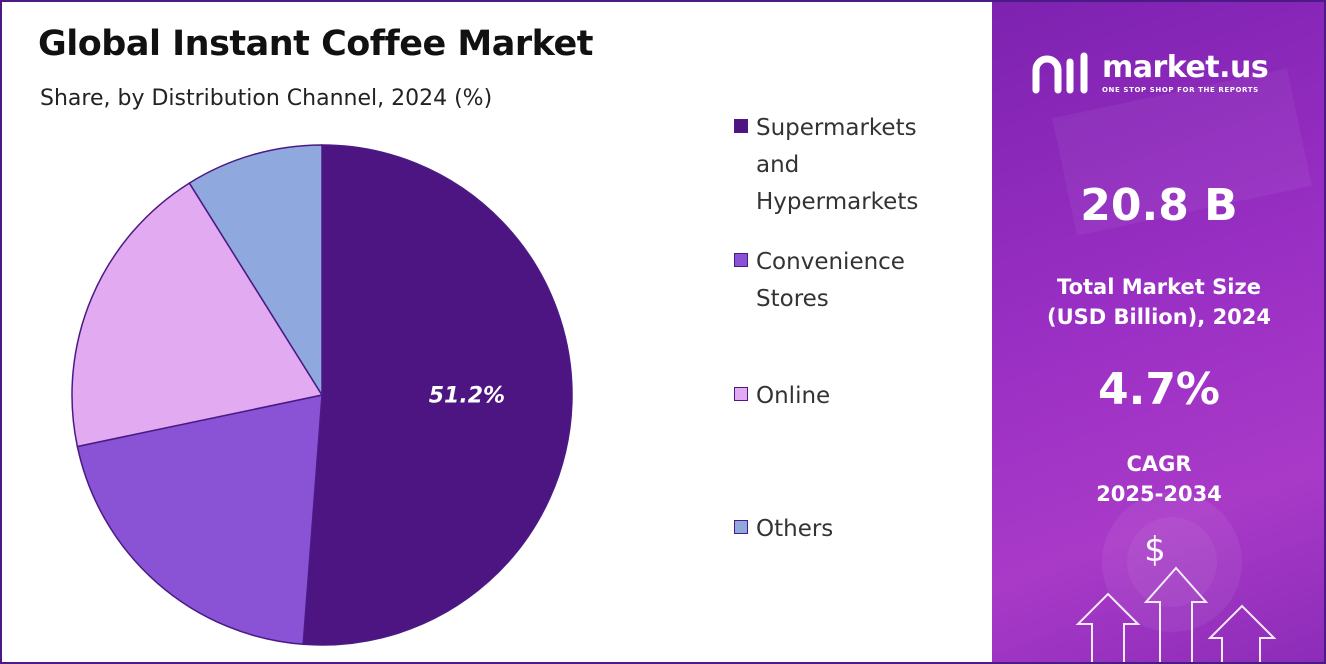 This screenshot has height=664, width=1326. Describe the element at coordinates (1159, 479) in the screenshot. I see `cagr-label: CAGR 2025-2034` at that location.